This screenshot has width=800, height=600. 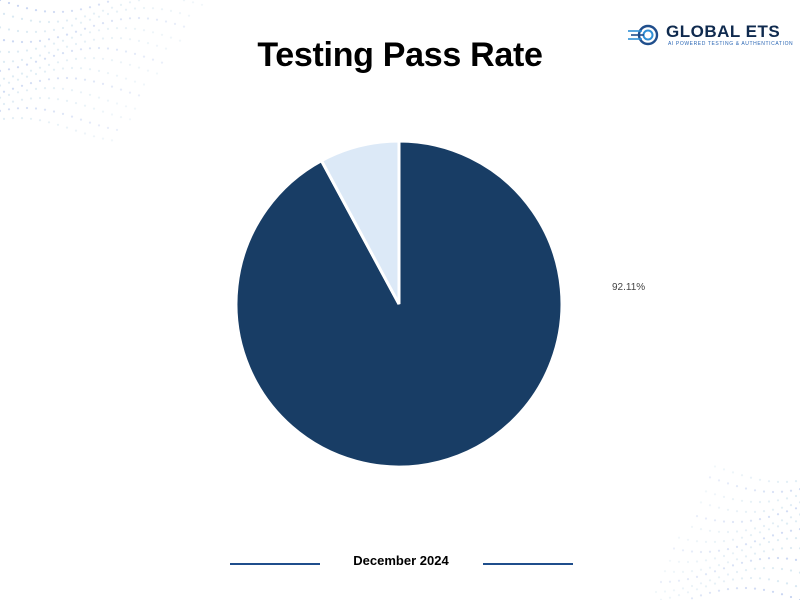 What do you see at coordinates (731, 44) in the screenshot?
I see `brand-tagline: AI POWERED TESTING & AUTHENTICATION` at bounding box center [731, 44].